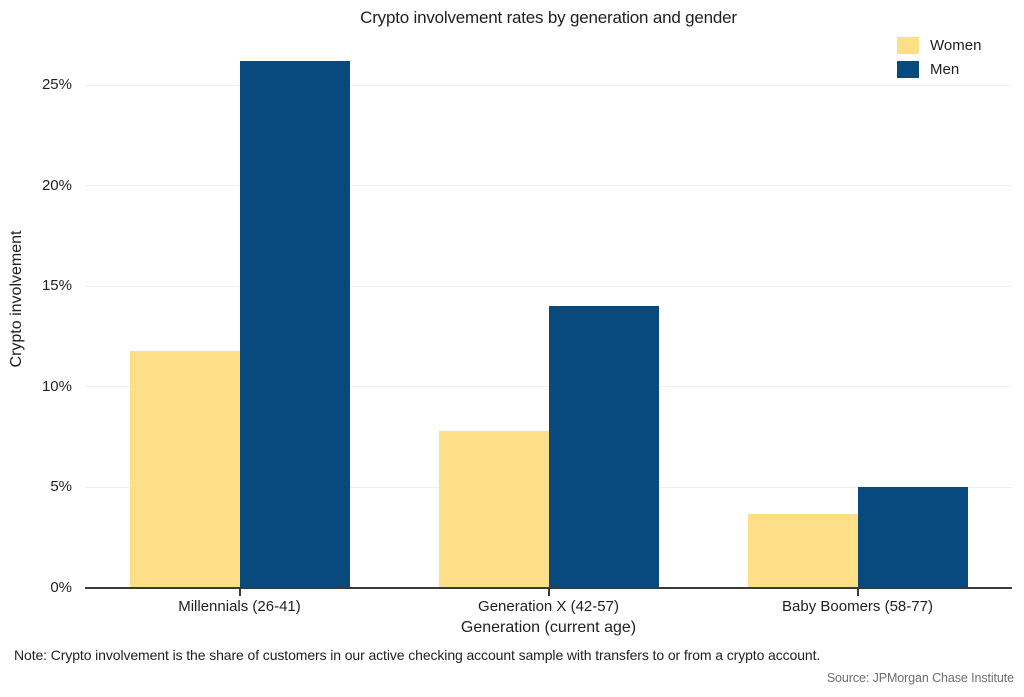  What do you see at coordinates (945, 69) in the screenshot?
I see `legend-label-men: Men` at bounding box center [945, 69].